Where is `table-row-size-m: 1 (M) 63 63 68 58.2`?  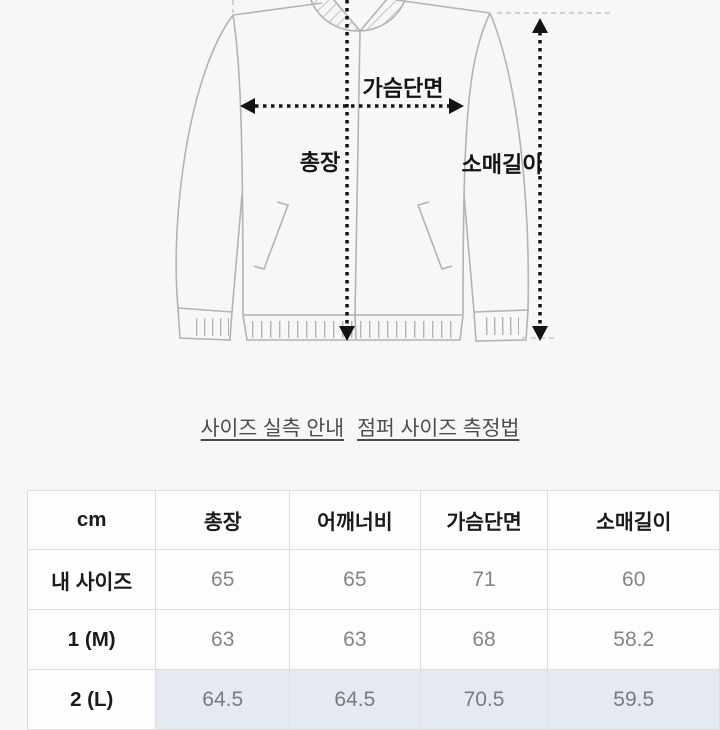 table-row-size-m: 1 (M) 63 63 68 58.2 is located at coordinates (373, 639).